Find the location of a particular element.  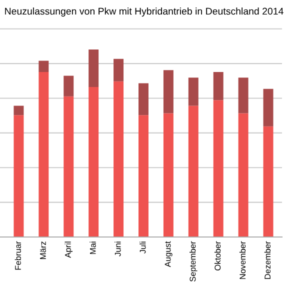

x-tick-label: Juli is located at coordinates (143, 248).